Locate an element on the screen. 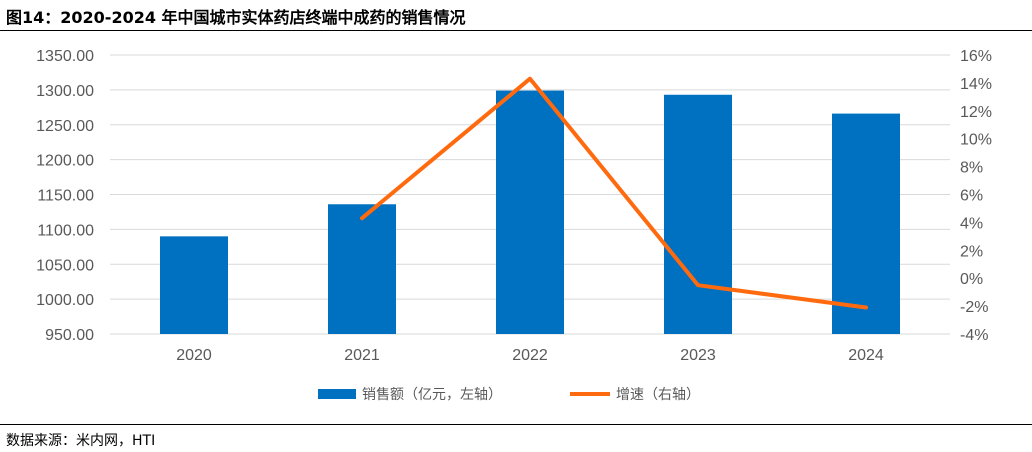 The width and height of the screenshot is (1032, 452). right-tick-label: 14% is located at coordinates (976, 84).